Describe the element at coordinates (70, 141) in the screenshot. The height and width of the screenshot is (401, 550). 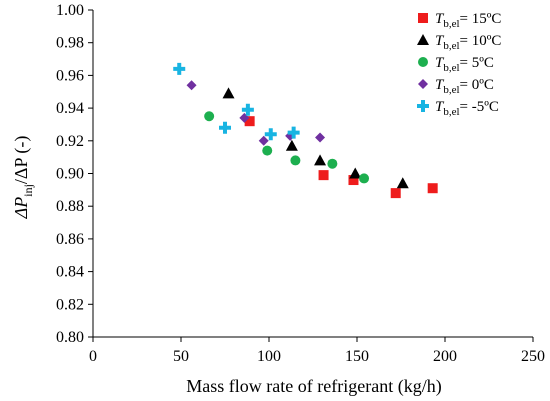
I see `y-tick-label: 0.92` at that location.